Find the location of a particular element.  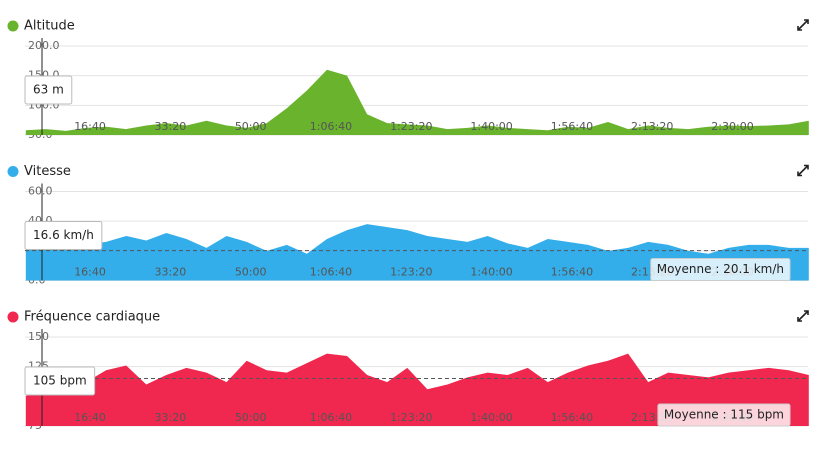

x-tick-label: 2:13:20 is located at coordinates (652, 126).